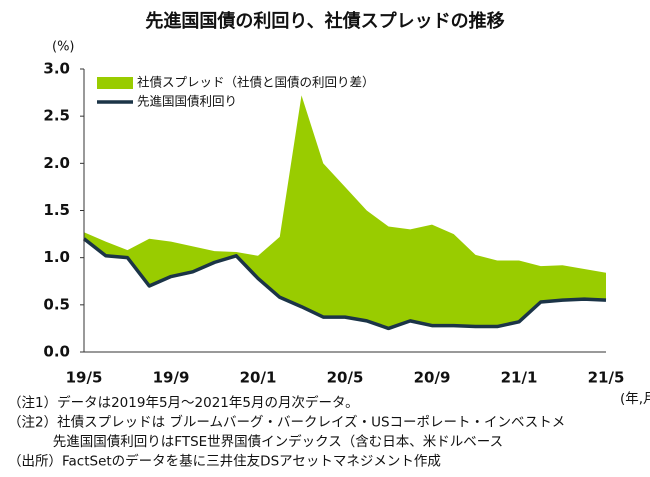  What do you see at coordinates (258, 378) in the screenshot?
I see `x-tick-label: 20/1` at bounding box center [258, 378].